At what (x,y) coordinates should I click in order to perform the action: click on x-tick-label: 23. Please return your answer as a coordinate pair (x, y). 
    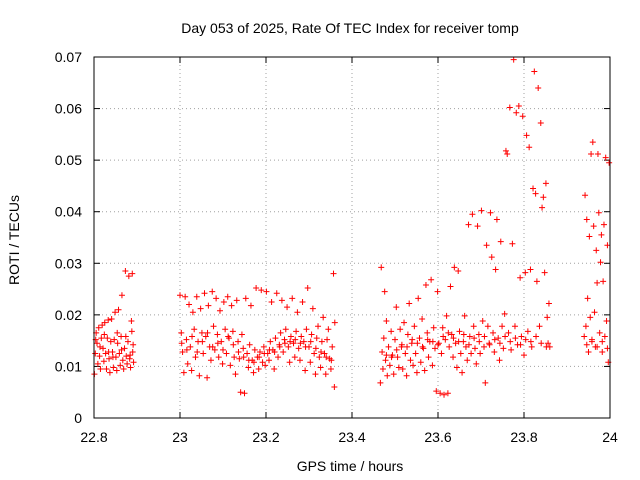
    Looking at the image, I should click on (180, 437).